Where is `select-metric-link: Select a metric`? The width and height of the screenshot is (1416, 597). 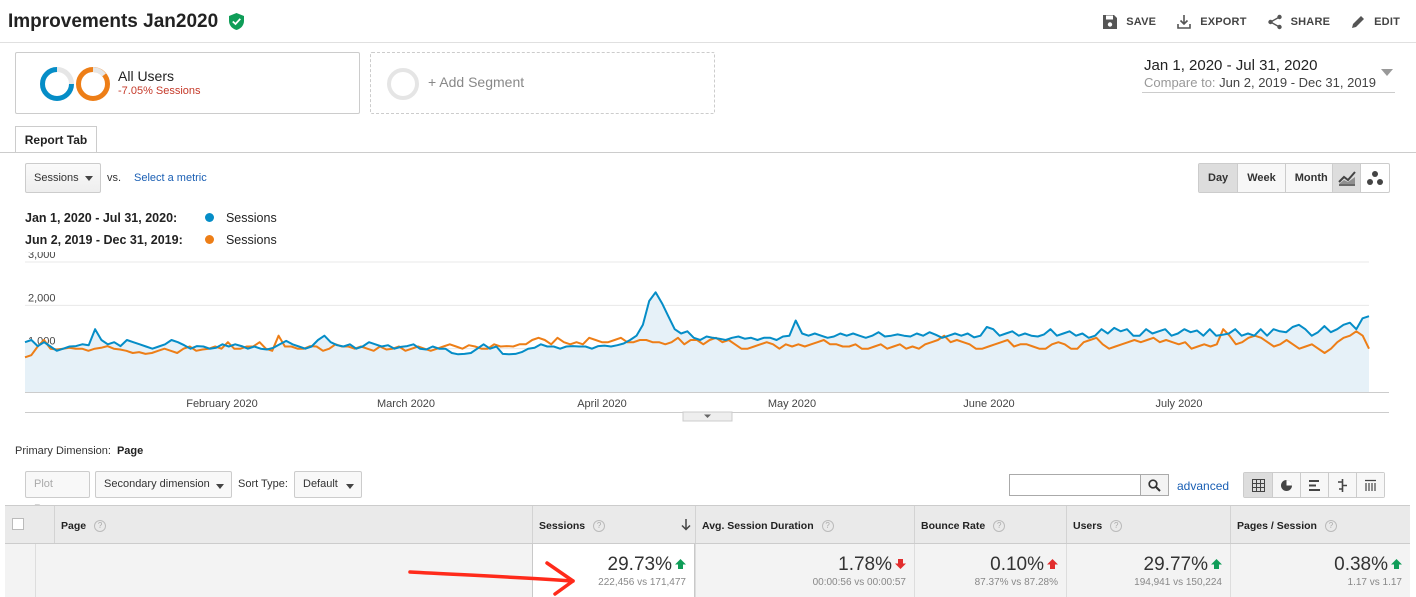 select-metric-link: Select a metric is located at coordinates (170, 178).